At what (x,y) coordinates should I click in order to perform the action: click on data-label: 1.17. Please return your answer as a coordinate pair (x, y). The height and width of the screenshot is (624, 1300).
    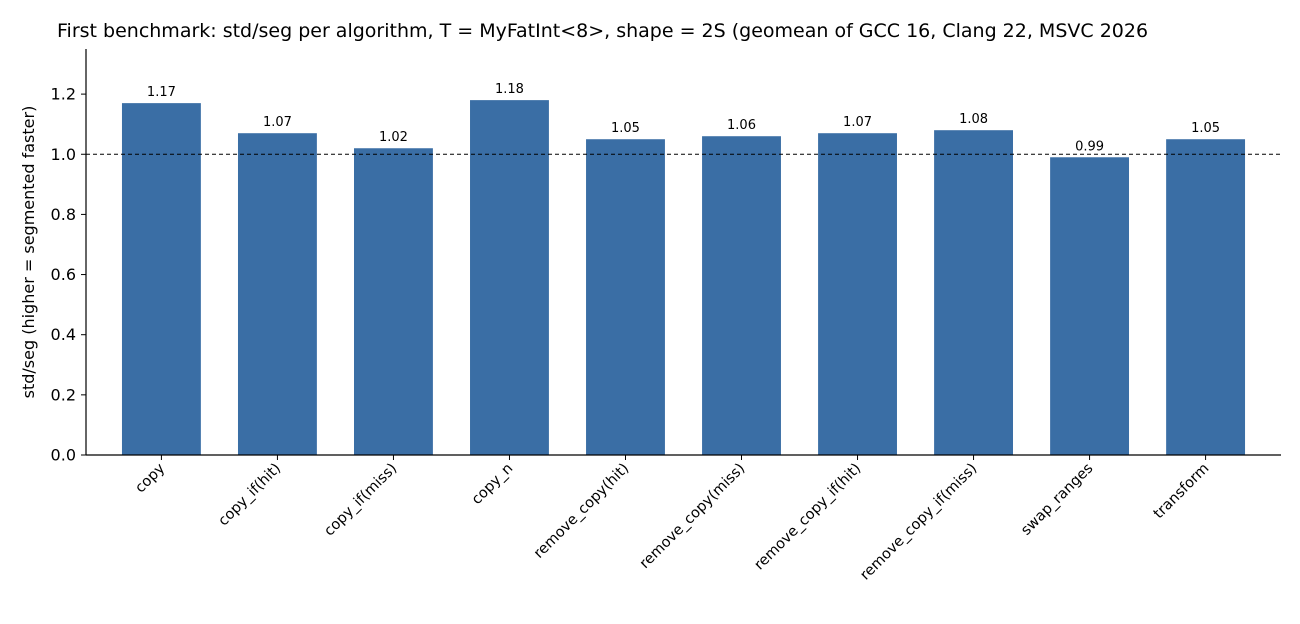
    Looking at the image, I should click on (161, 92).